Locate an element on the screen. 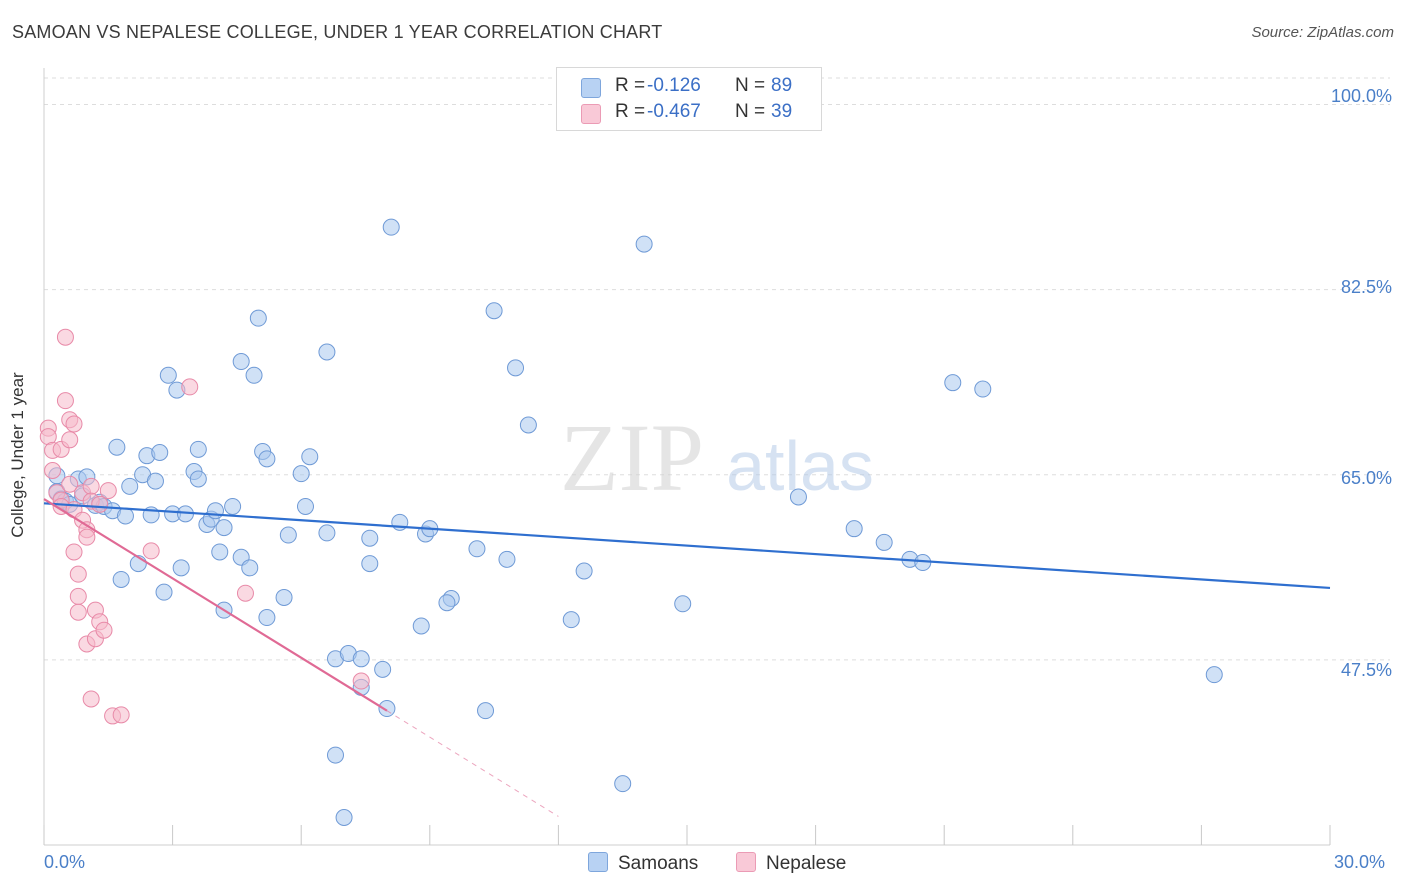  nepalese-r-value: -0.467 is located at coordinates (674, 111).